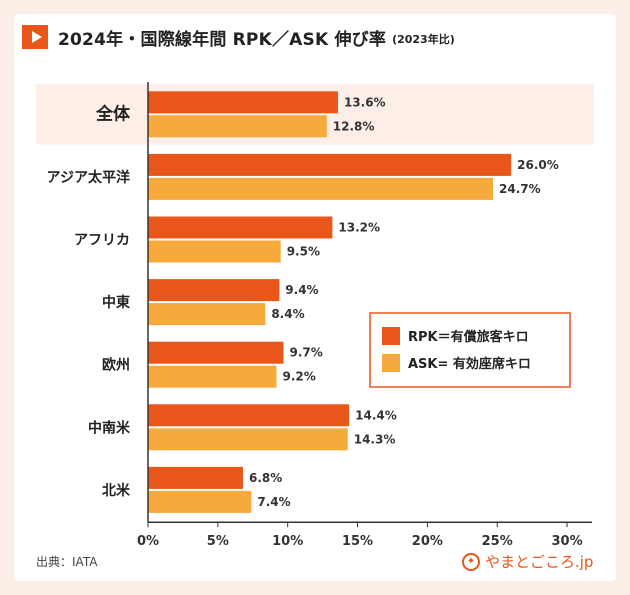  What do you see at coordinates (354, 126) in the screenshot?
I see `data-label: 12.8%` at bounding box center [354, 126].